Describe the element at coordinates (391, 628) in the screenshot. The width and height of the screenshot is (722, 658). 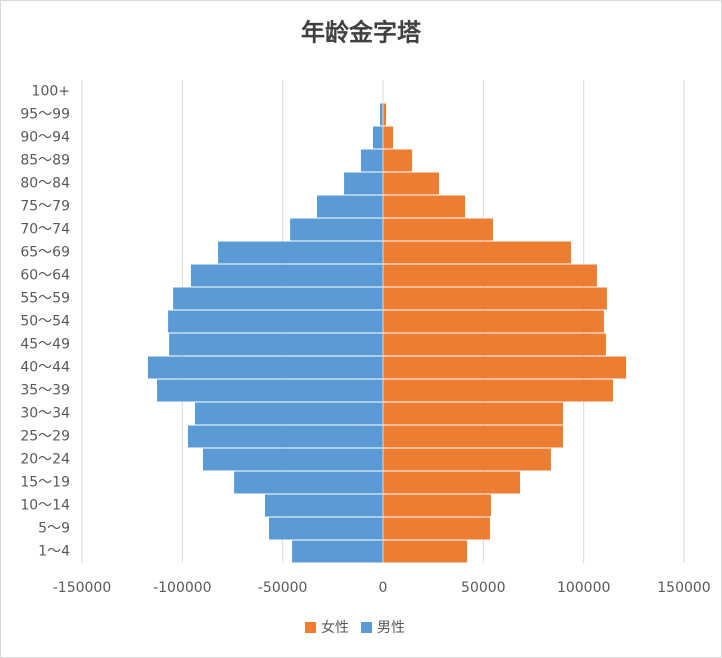
I see `legend-label: 男性` at that location.